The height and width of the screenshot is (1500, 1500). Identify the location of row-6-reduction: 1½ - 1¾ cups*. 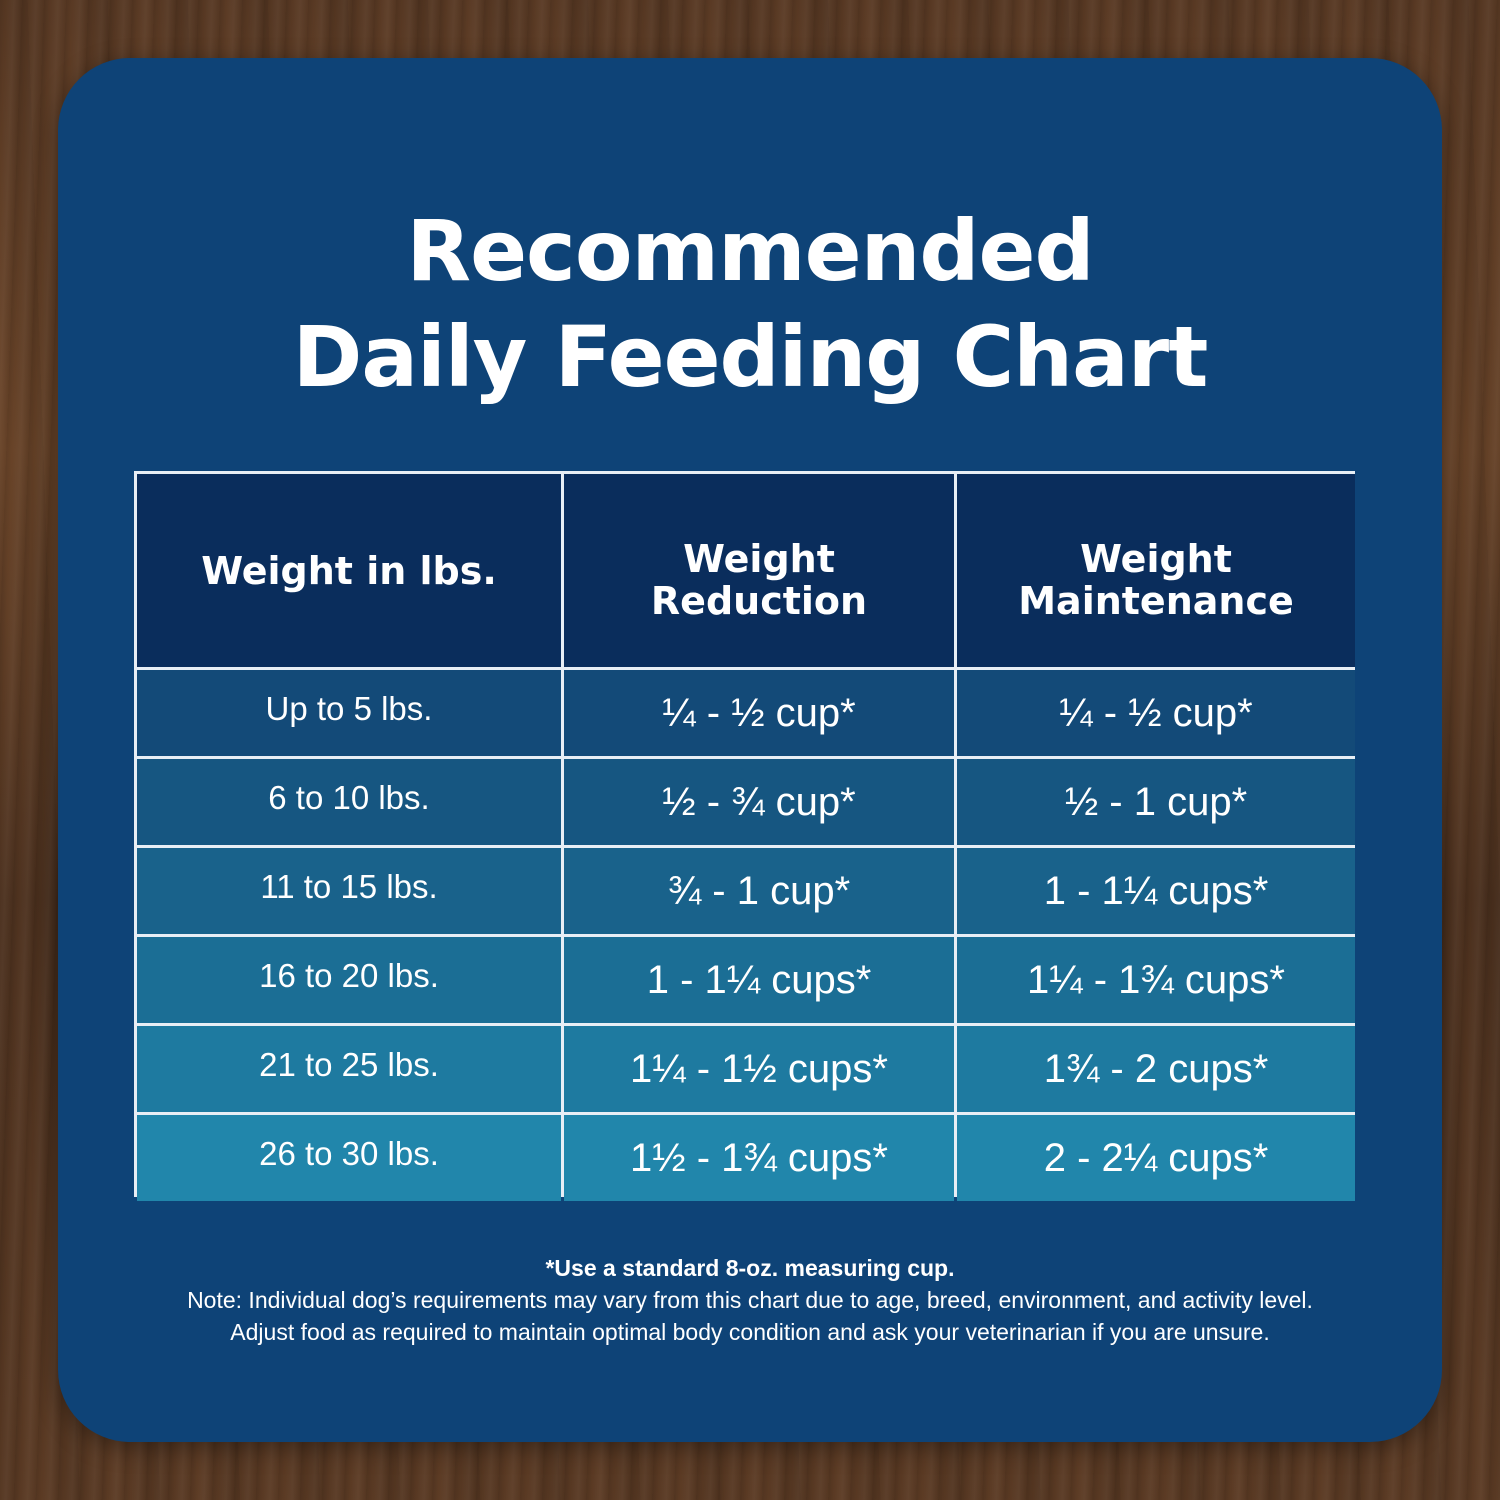
(759, 1158).